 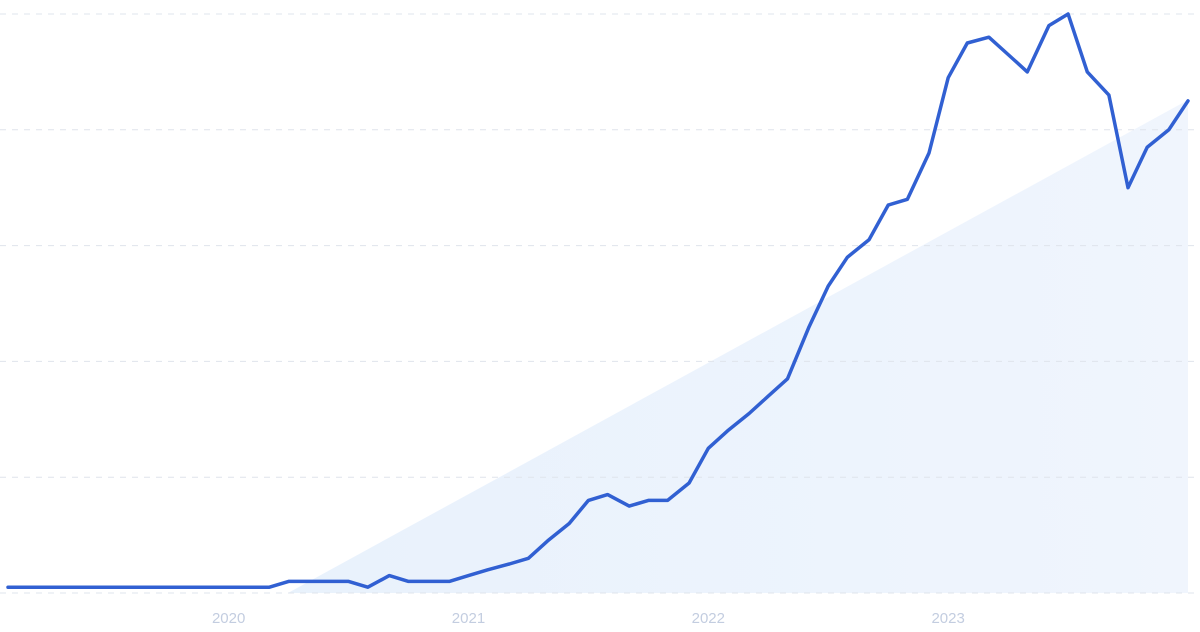 What do you see at coordinates (947, 618) in the screenshot?
I see `x-tick-label: 2023` at bounding box center [947, 618].